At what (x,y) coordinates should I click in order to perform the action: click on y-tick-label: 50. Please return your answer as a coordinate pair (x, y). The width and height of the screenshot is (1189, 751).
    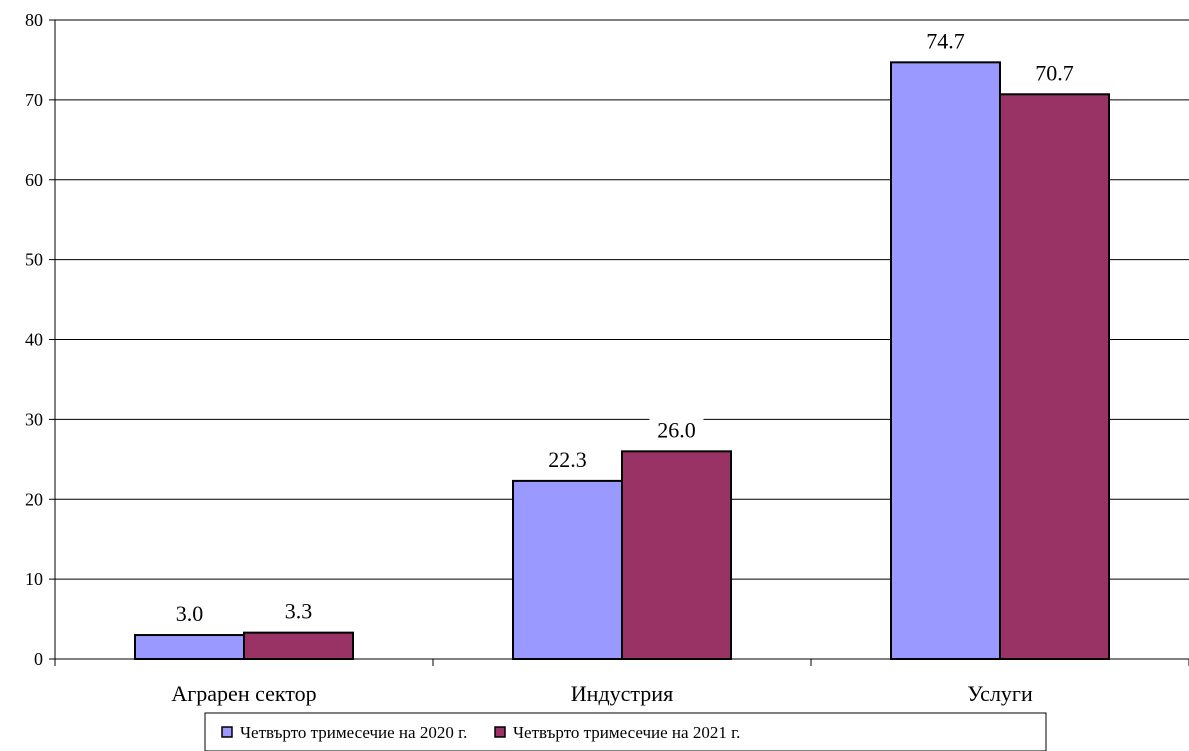
    Looking at the image, I should click on (34, 260).